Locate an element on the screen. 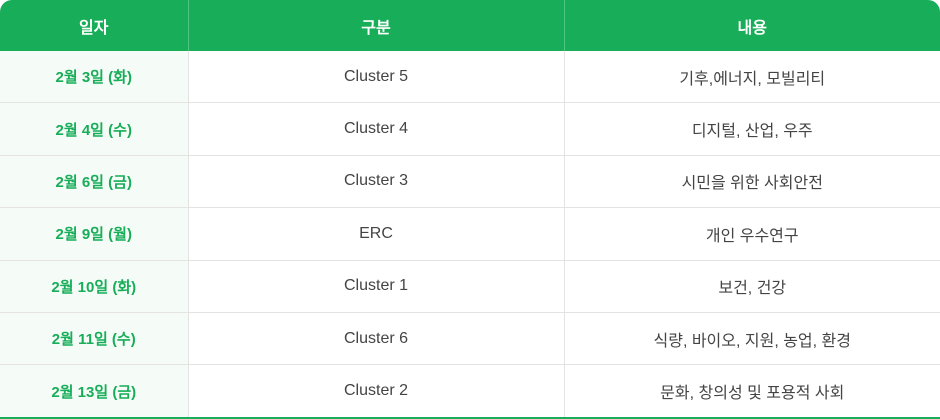  content-cell: 기후,에너지, 모빌리티 is located at coordinates (751, 77).